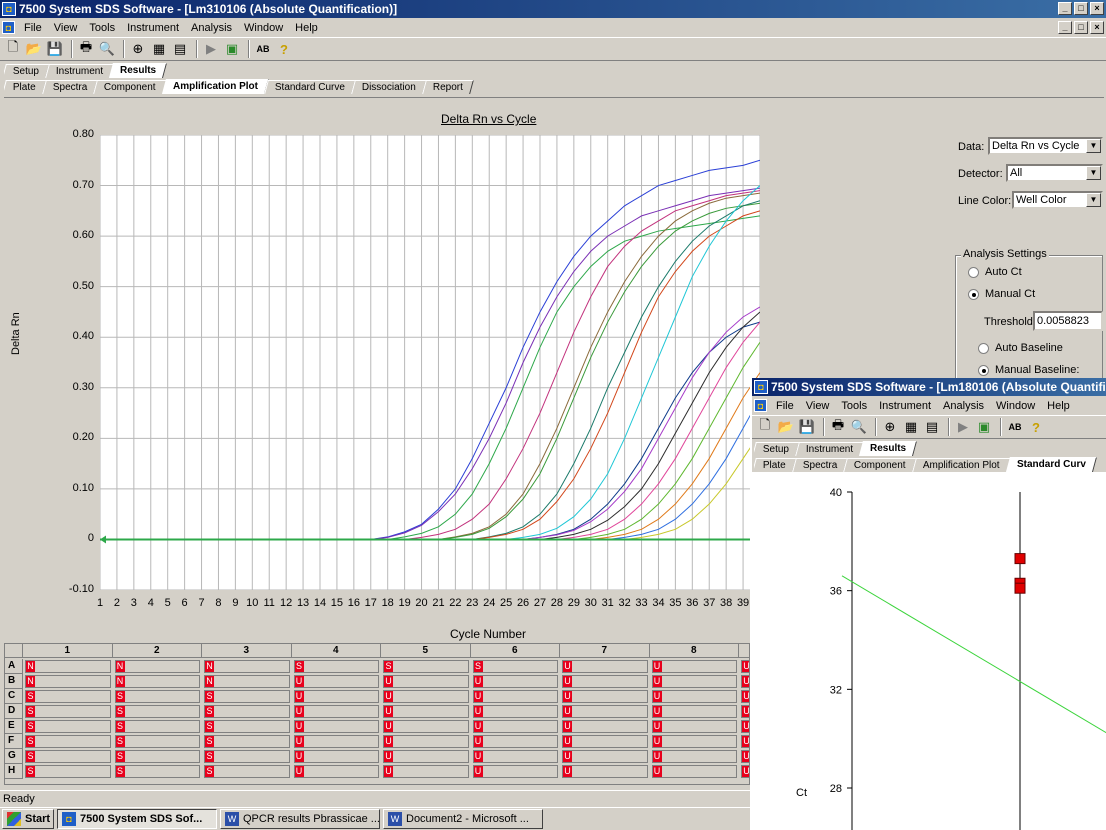 The width and height of the screenshot is (1106, 830). I want to click on plate-column-header, so click(744, 651).